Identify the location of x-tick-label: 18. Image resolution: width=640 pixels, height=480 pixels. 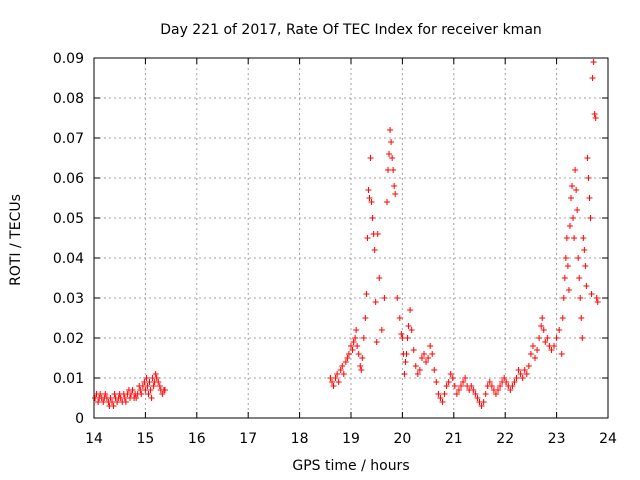
(300, 439).